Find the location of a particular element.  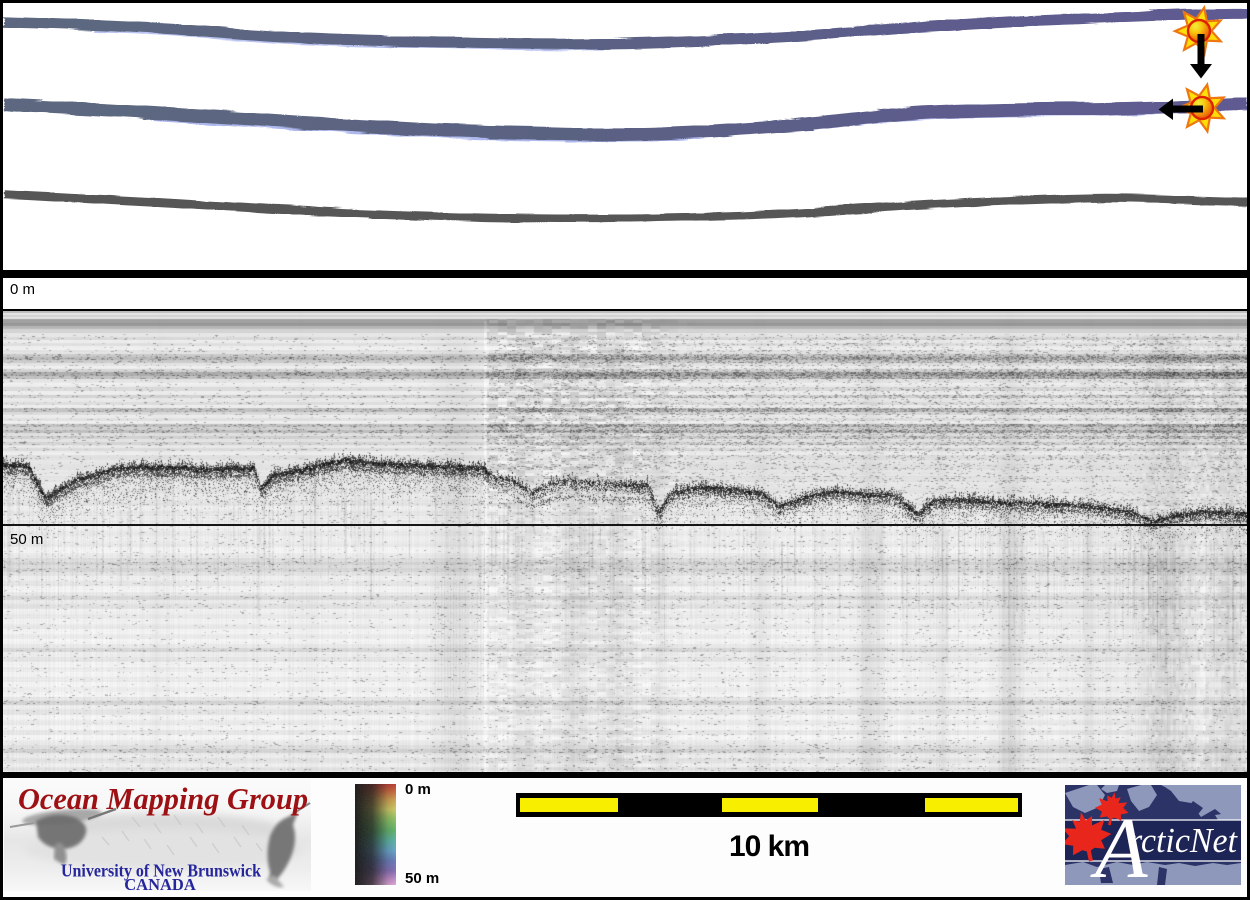

svg-text: Ocean Mapping Group is located at coordinates (163, 798).